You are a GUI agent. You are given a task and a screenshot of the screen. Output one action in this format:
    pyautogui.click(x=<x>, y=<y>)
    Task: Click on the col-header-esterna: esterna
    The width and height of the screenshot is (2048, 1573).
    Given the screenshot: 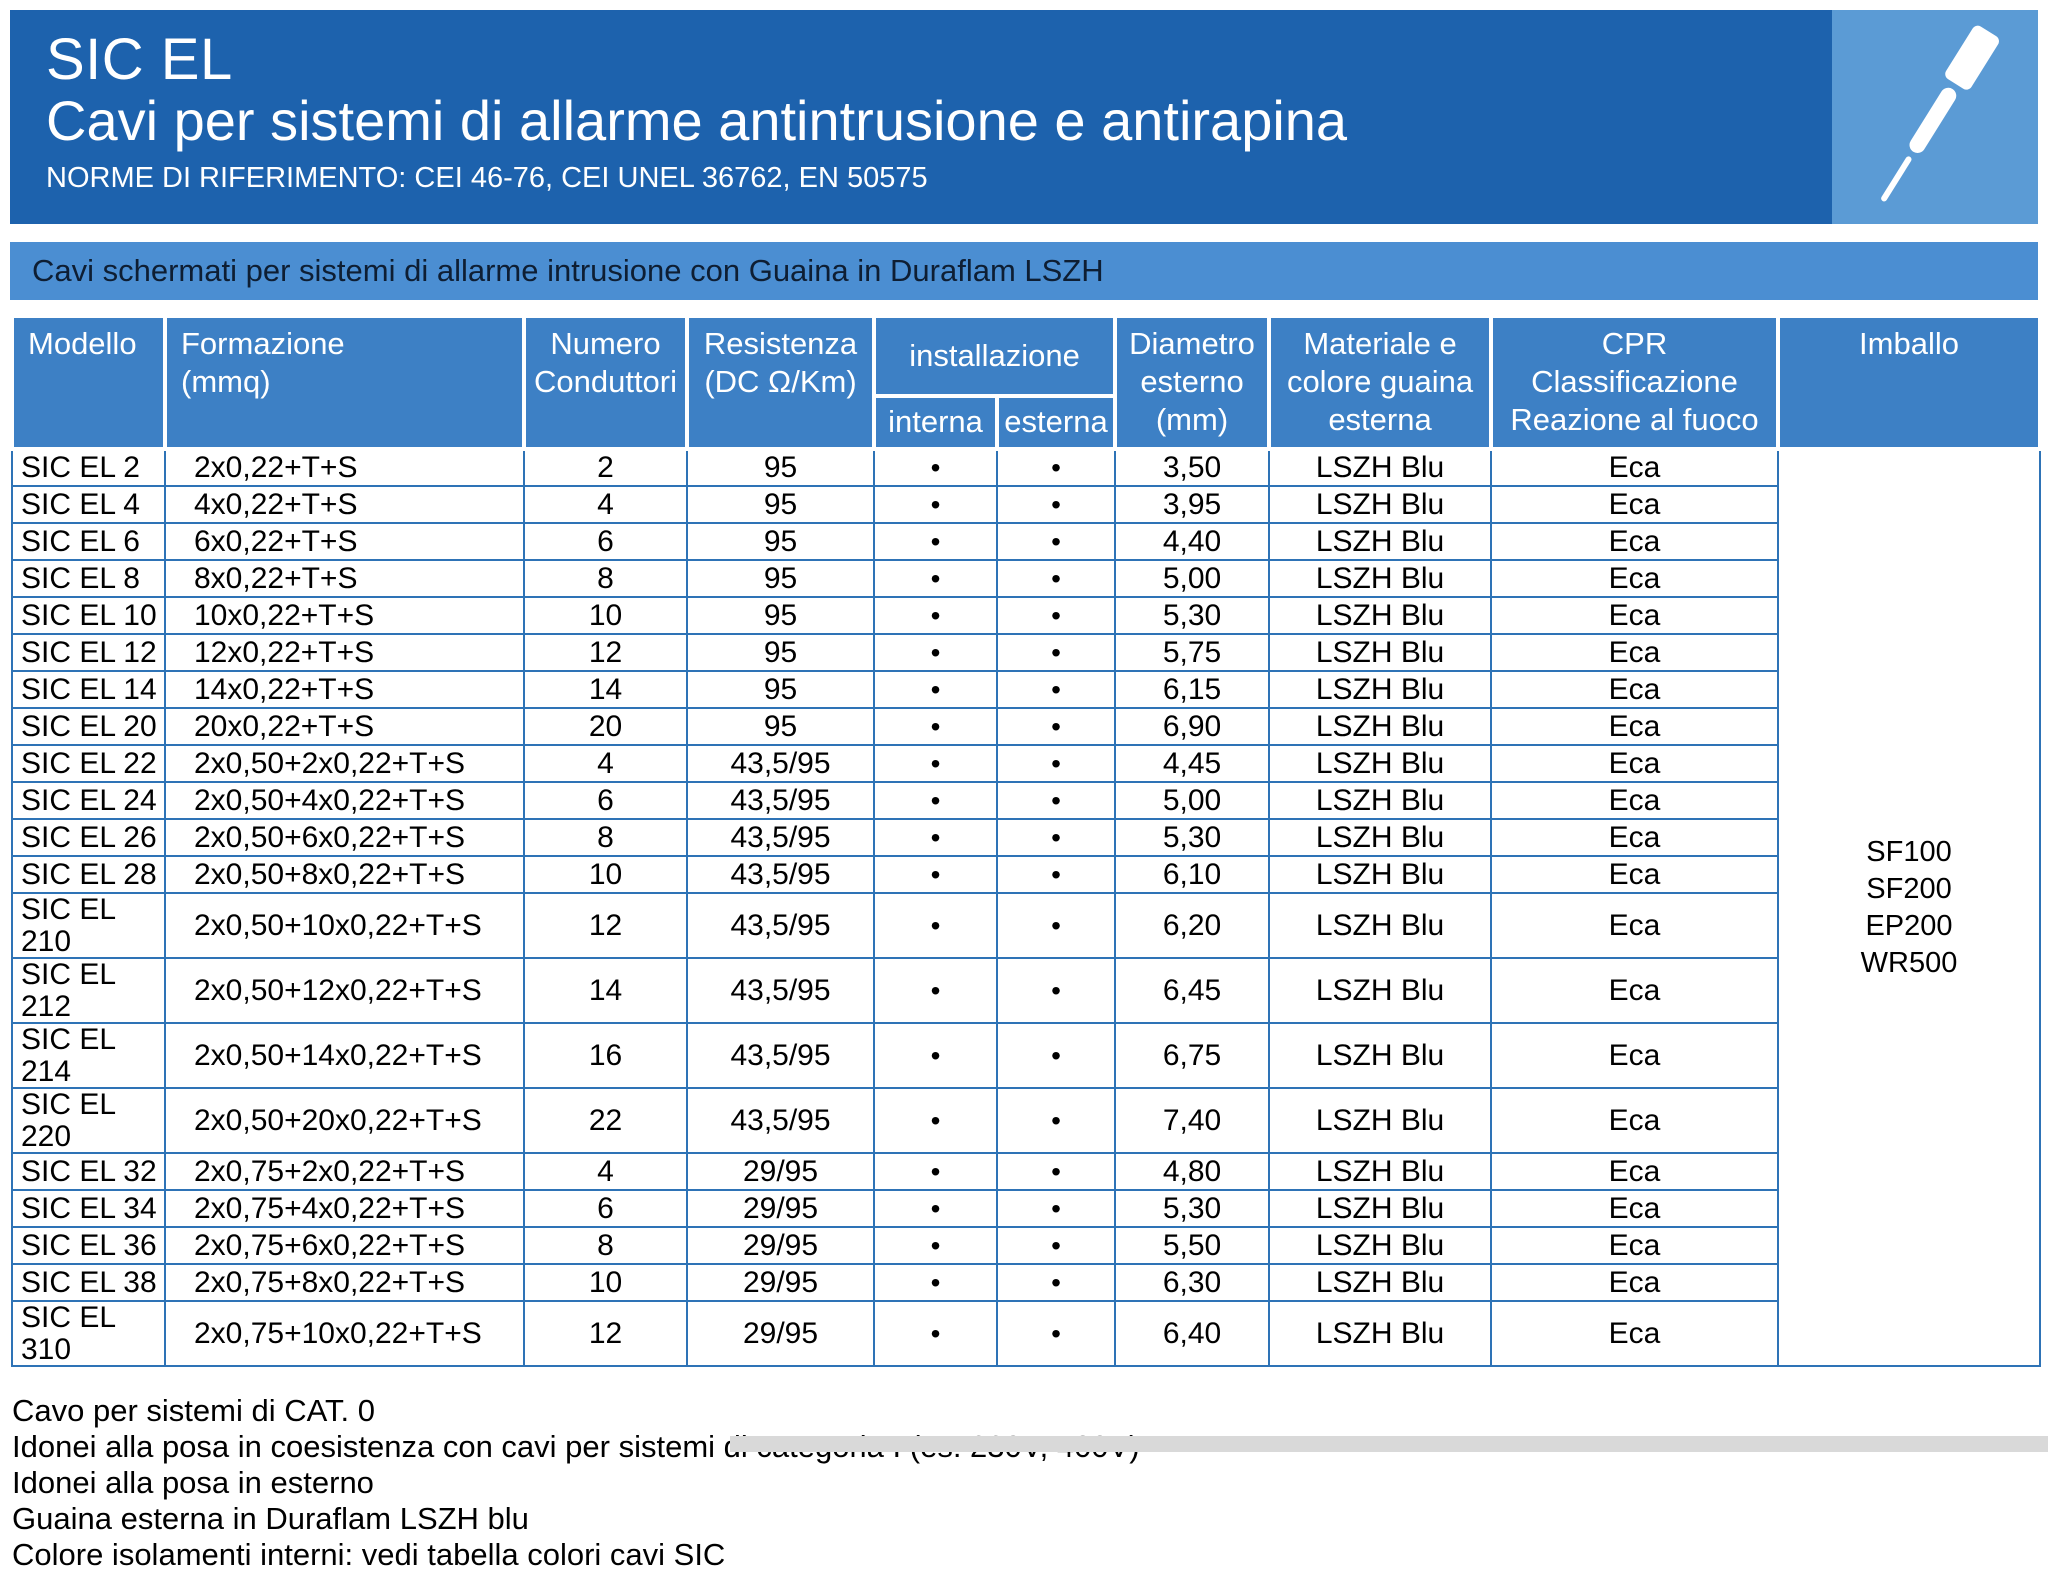 What is the action you would take?
    pyautogui.click(x=1056, y=422)
    